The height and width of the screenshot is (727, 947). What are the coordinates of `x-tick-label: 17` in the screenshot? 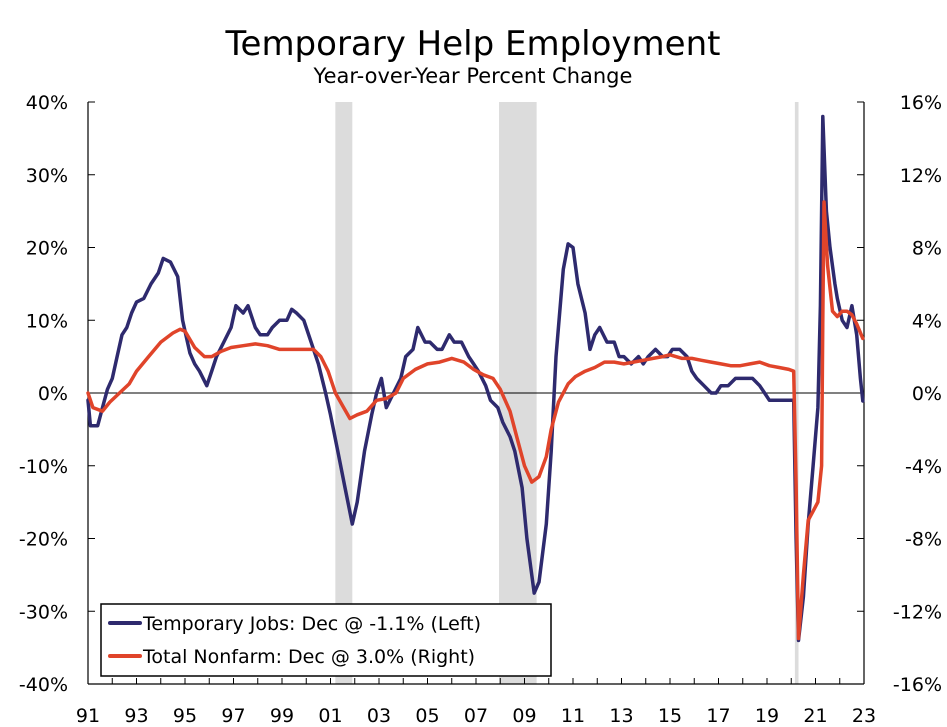 It's located at (718, 716).